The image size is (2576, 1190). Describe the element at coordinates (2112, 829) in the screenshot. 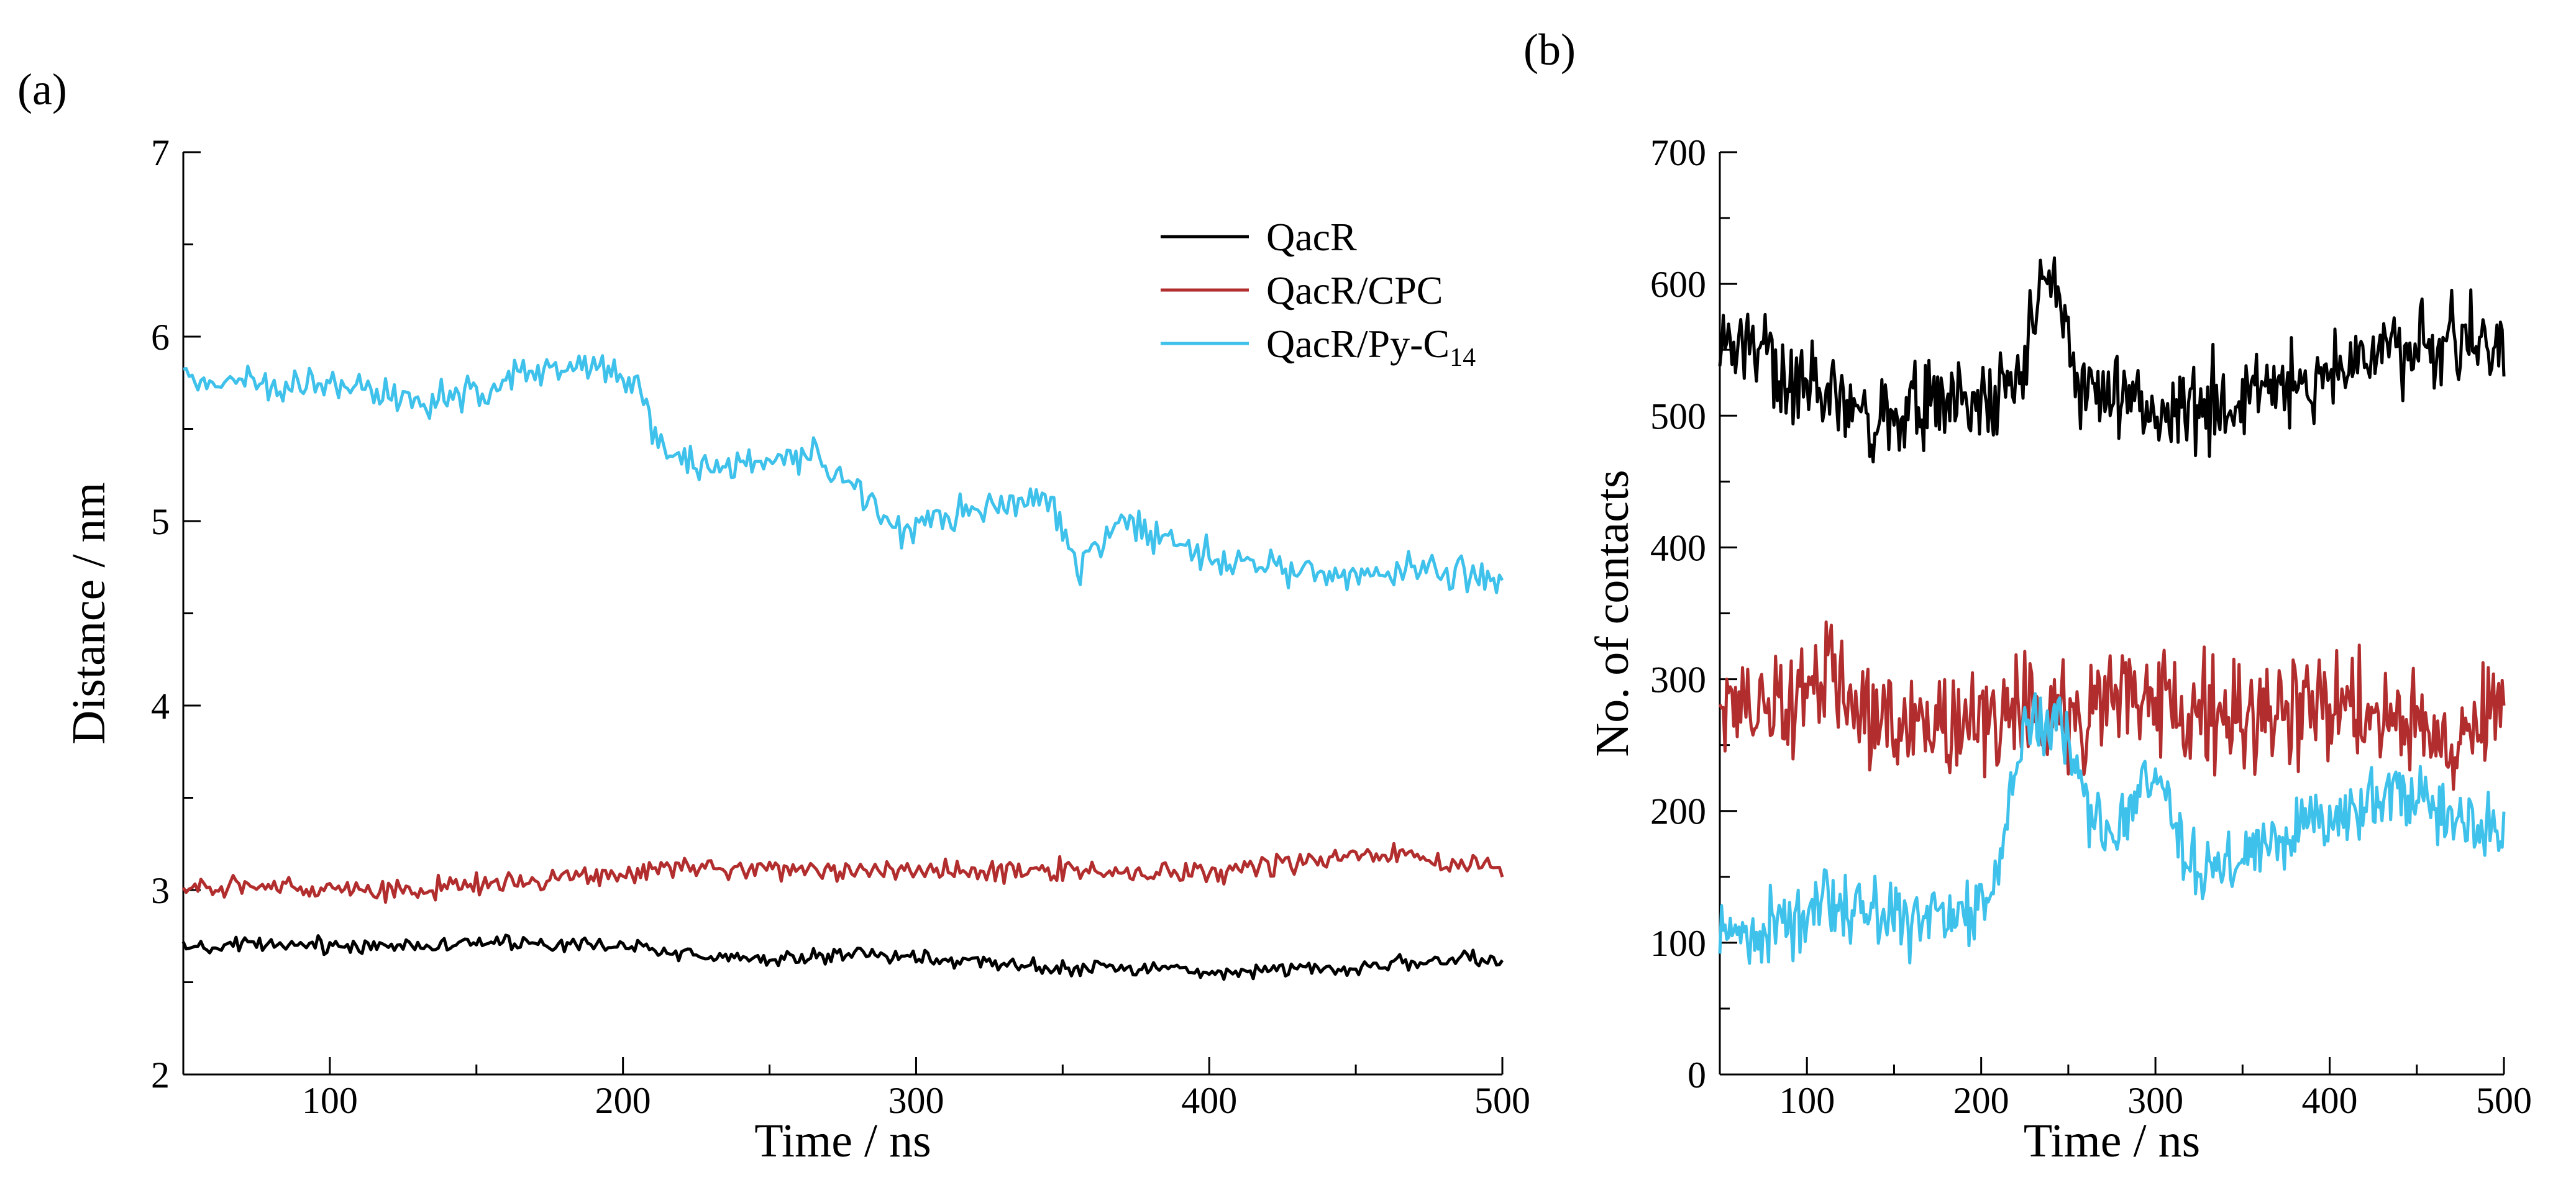

I see `chart-b-series-qacr-py-c14` at that location.